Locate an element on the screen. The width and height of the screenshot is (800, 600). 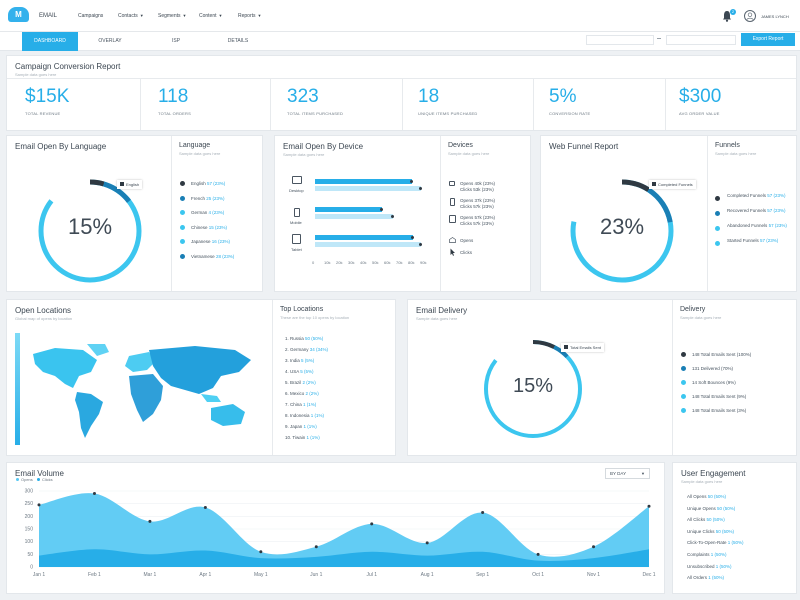
map-scale-bar is located at coordinates (17, 389).